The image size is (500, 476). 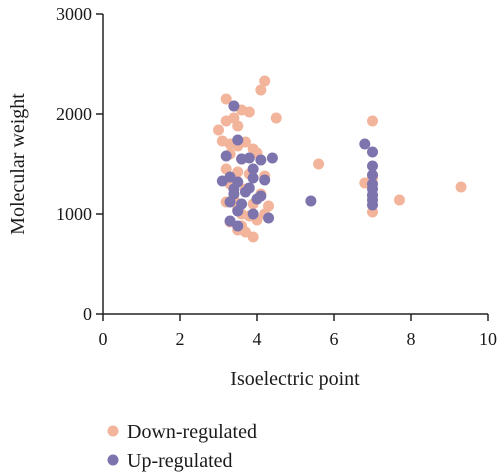 I want to click on x-axis-title: Isoelectric point, so click(x=295, y=379).